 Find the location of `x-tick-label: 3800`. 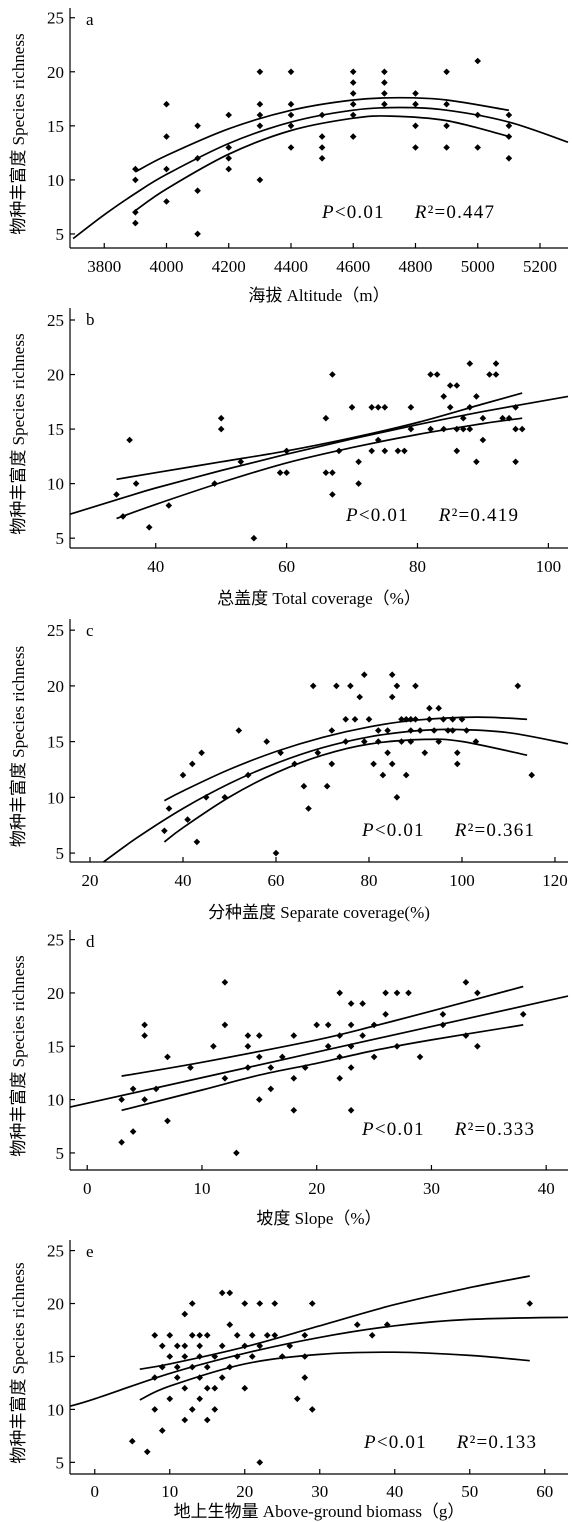

x-tick-label: 3800 is located at coordinates (104, 266).